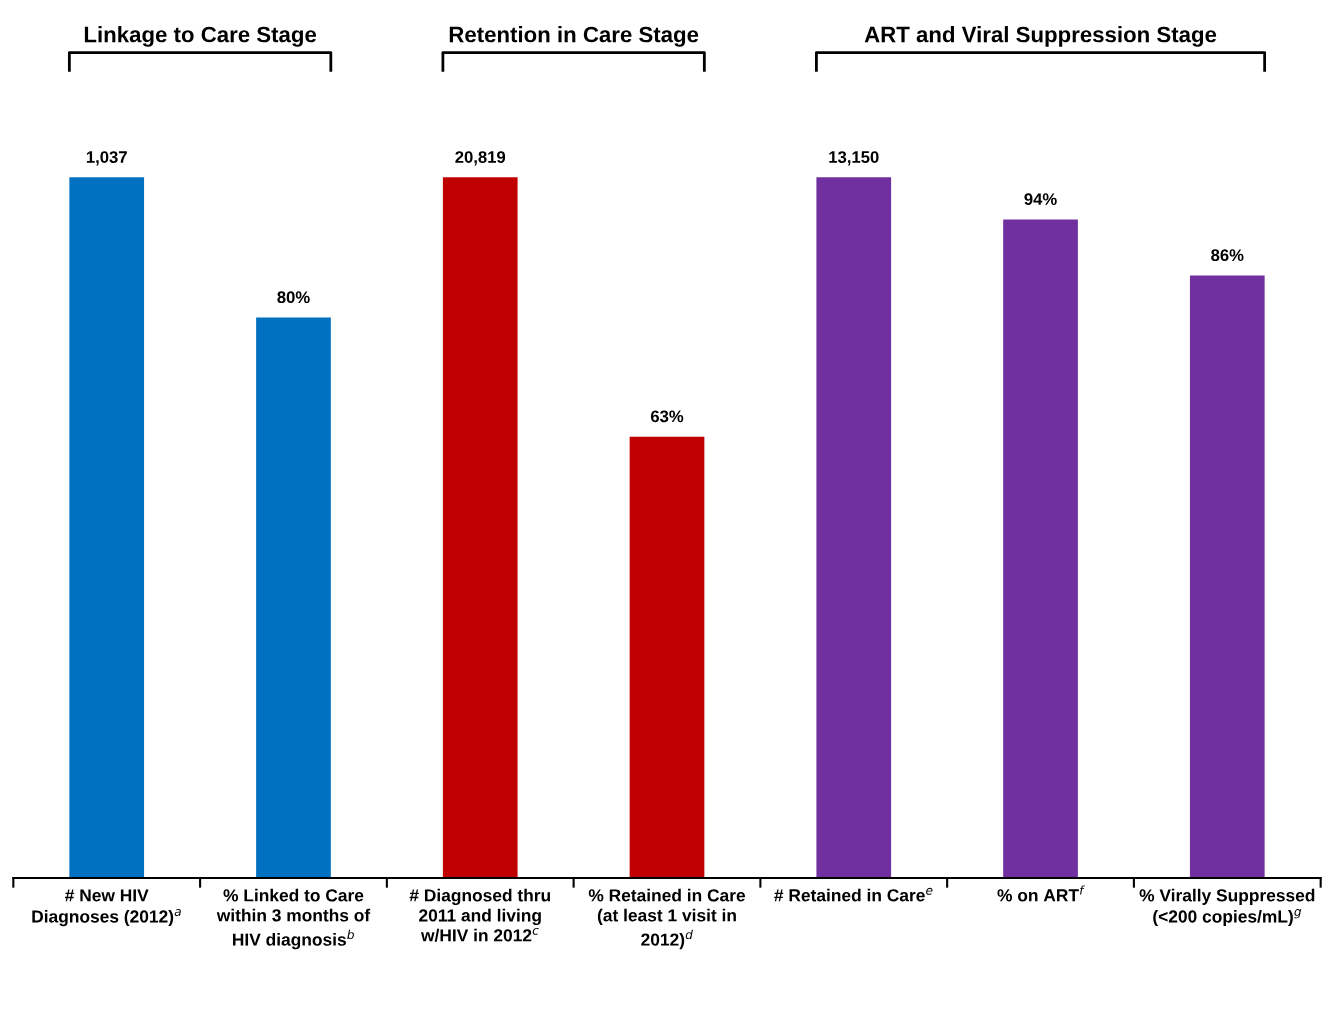 The image size is (1334, 1021). Describe the element at coordinates (574, 36) in the screenshot. I see `text: Retention in Care Stage` at that location.